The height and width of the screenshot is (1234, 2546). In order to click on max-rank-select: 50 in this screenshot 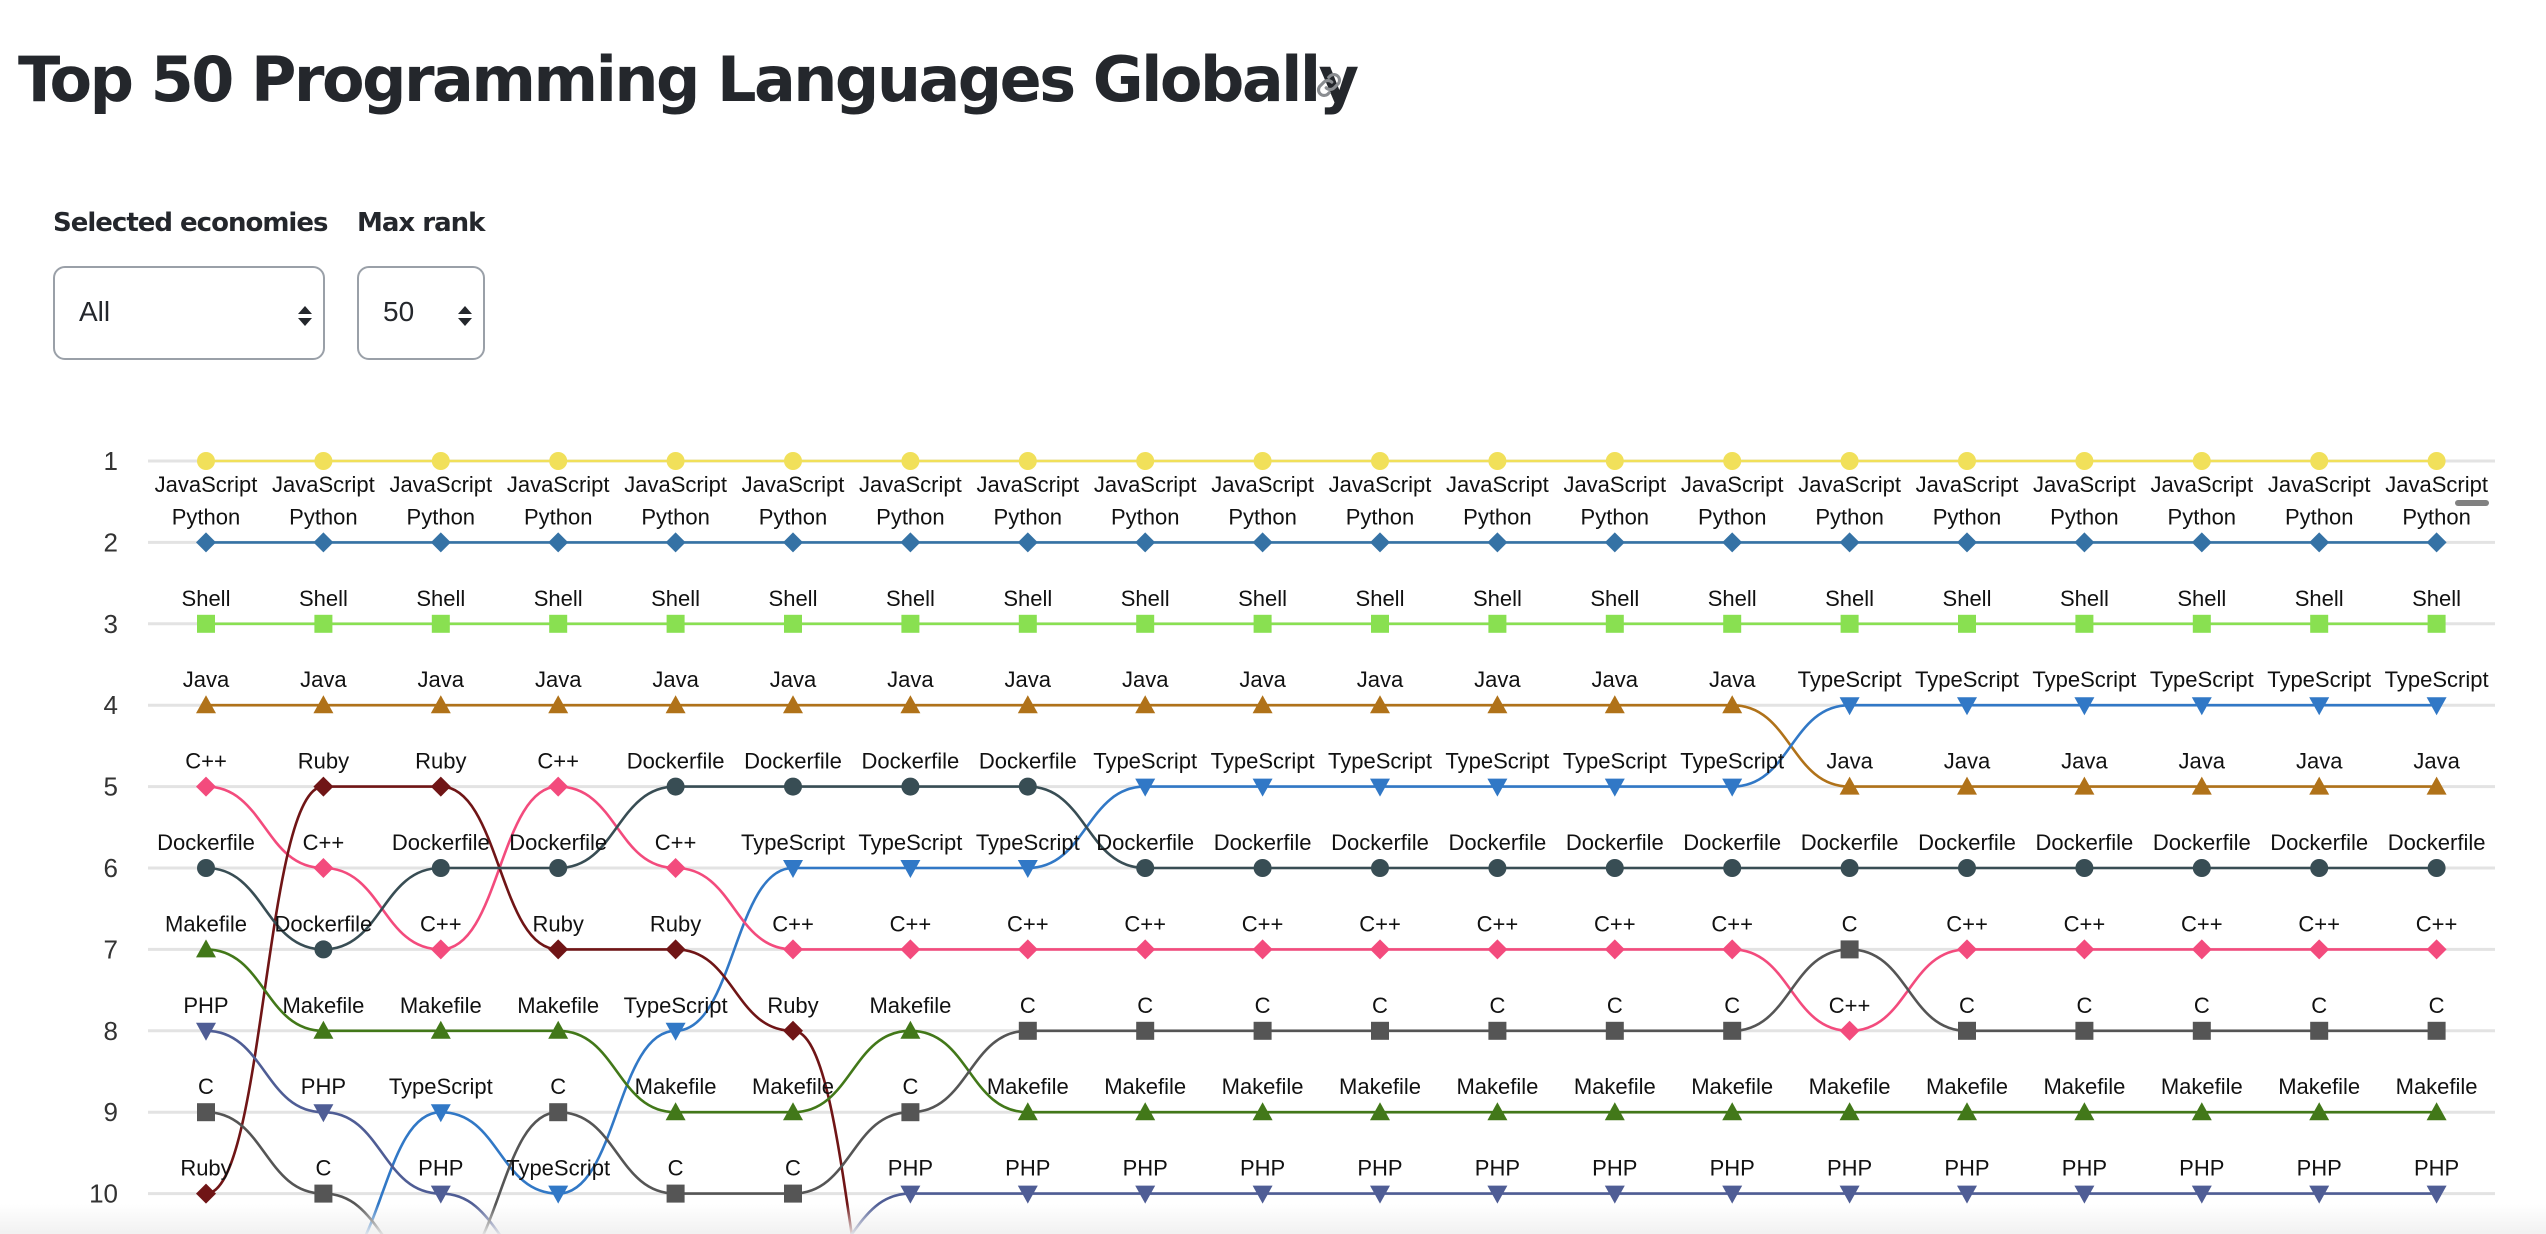, I will do `click(421, 313)`.